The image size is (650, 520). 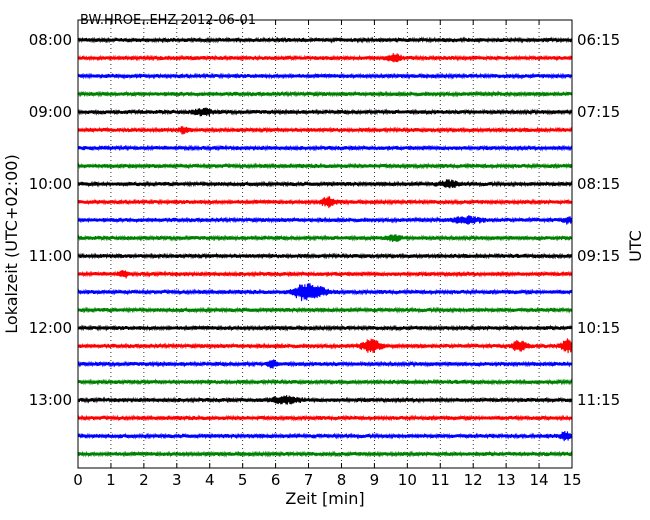 I want to click on x-tick-label-5: 5, so click(x=243, y=480).